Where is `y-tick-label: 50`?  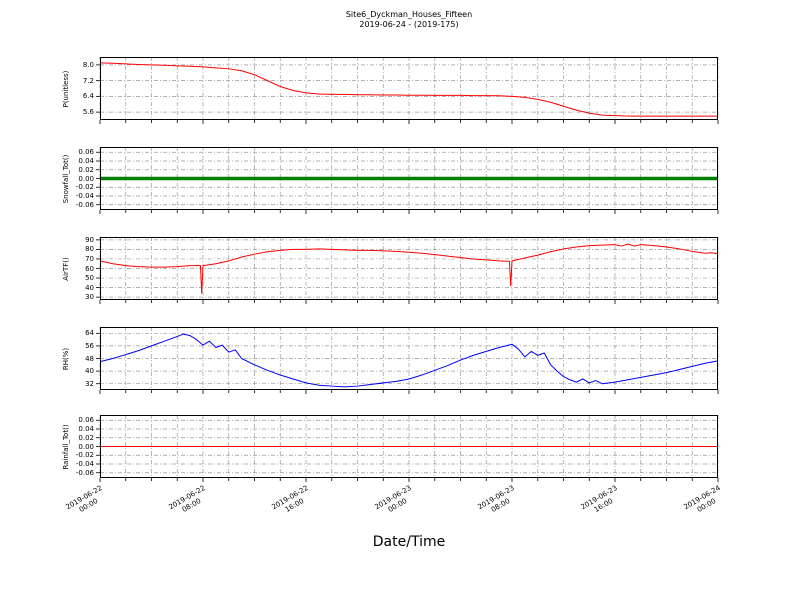
y-tick-label: 50 is located at coordinates (89, 278).